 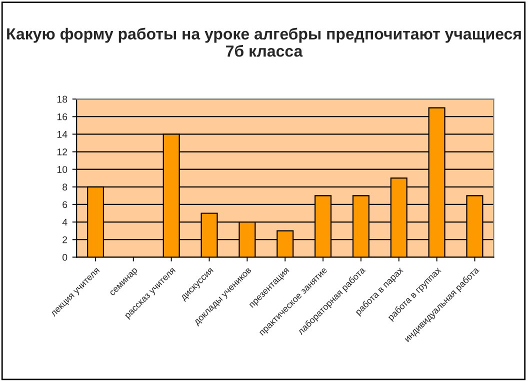 What do you see at coordinates (65, 240) in the screenshot?
I see `y-tick-label: 2` at bounding box center [65, 240].